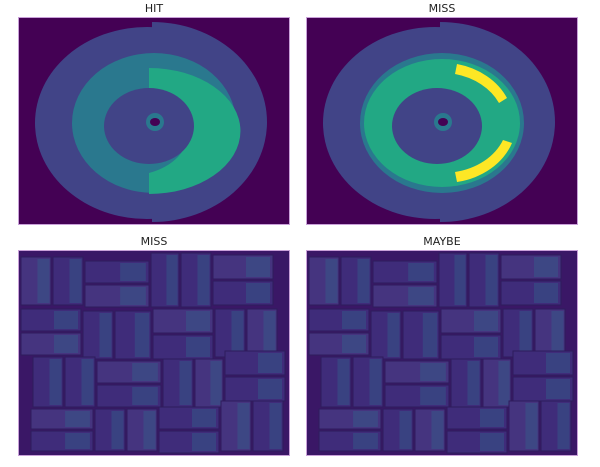 Image resolution: width=600 pixels, height=467 pixels. I want to click on panel-title-maybe: MAYBE, so click(442, 241).